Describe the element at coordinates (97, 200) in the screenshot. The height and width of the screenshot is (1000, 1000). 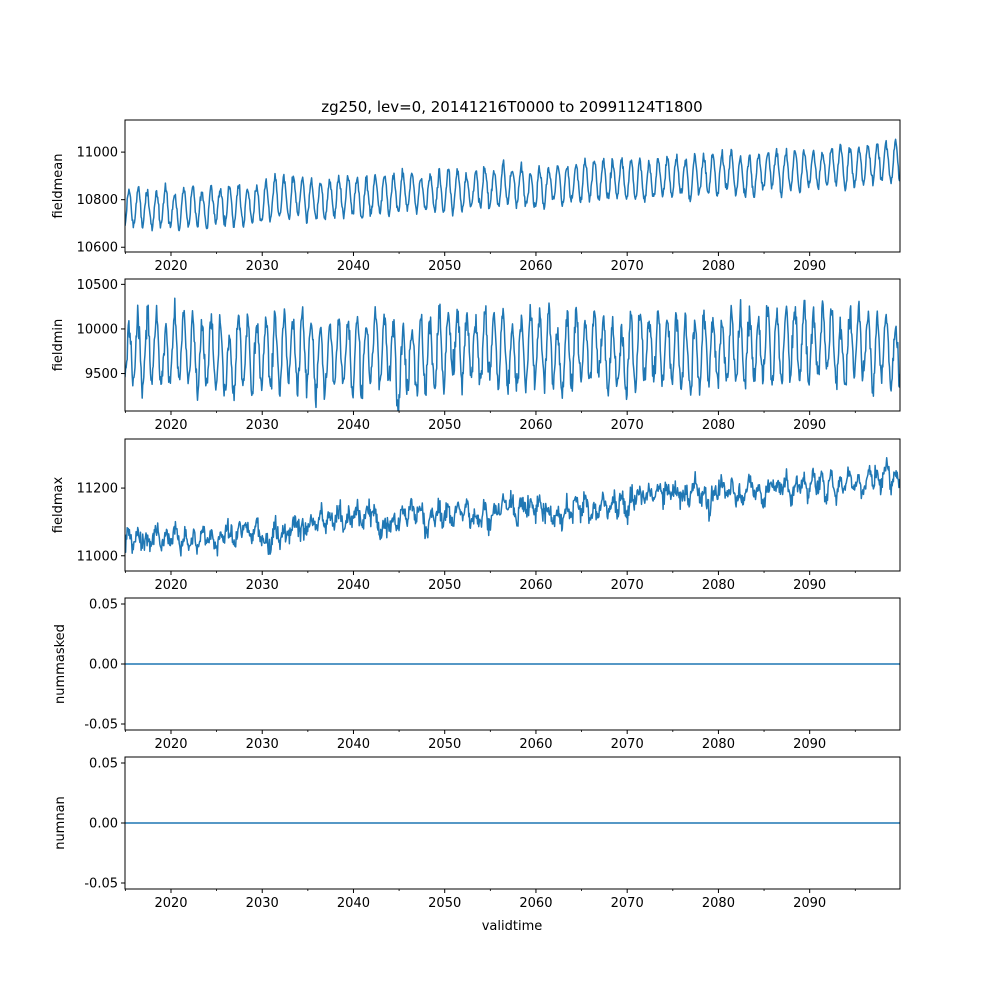
I see `y-tick-label: 10800` at that location.